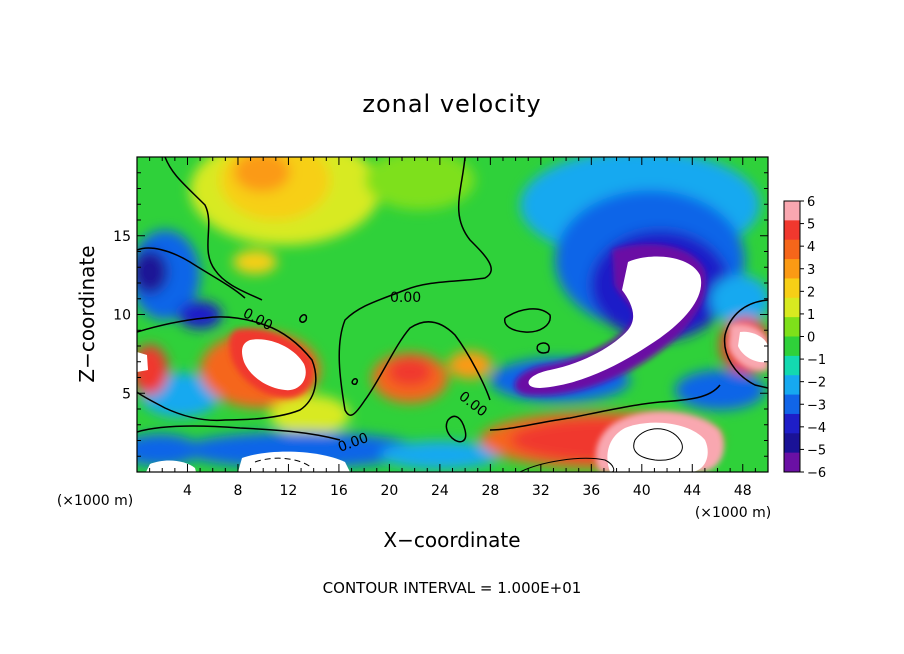 The height and width of the screenshot is (654, 904). Describe the element at coordinates (451, 104) in the screenshot. I see `chart-title: zonal velocity` at that location.